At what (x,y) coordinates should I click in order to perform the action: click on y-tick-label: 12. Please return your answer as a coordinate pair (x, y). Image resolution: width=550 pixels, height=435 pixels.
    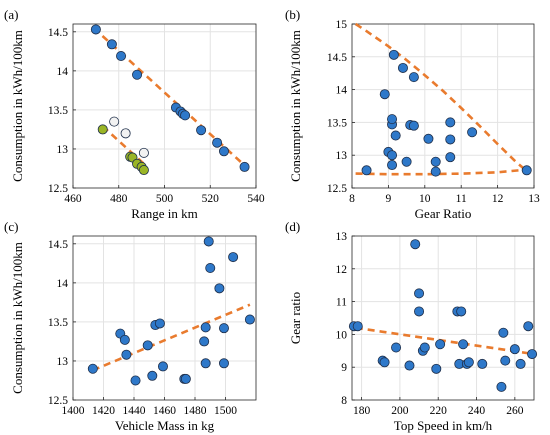
    Looking at the image, I should click on (342, 270).